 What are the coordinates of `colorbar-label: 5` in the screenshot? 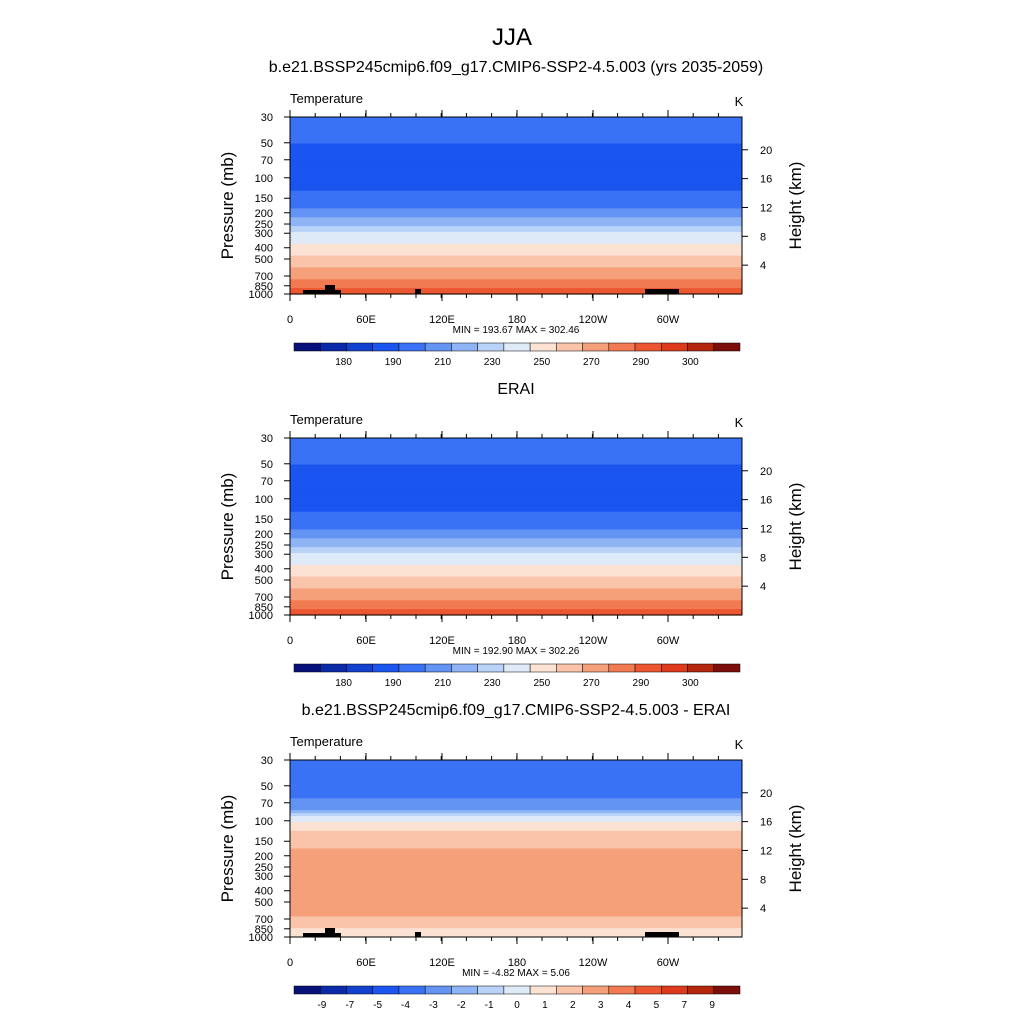 It's located at (657, 1005).